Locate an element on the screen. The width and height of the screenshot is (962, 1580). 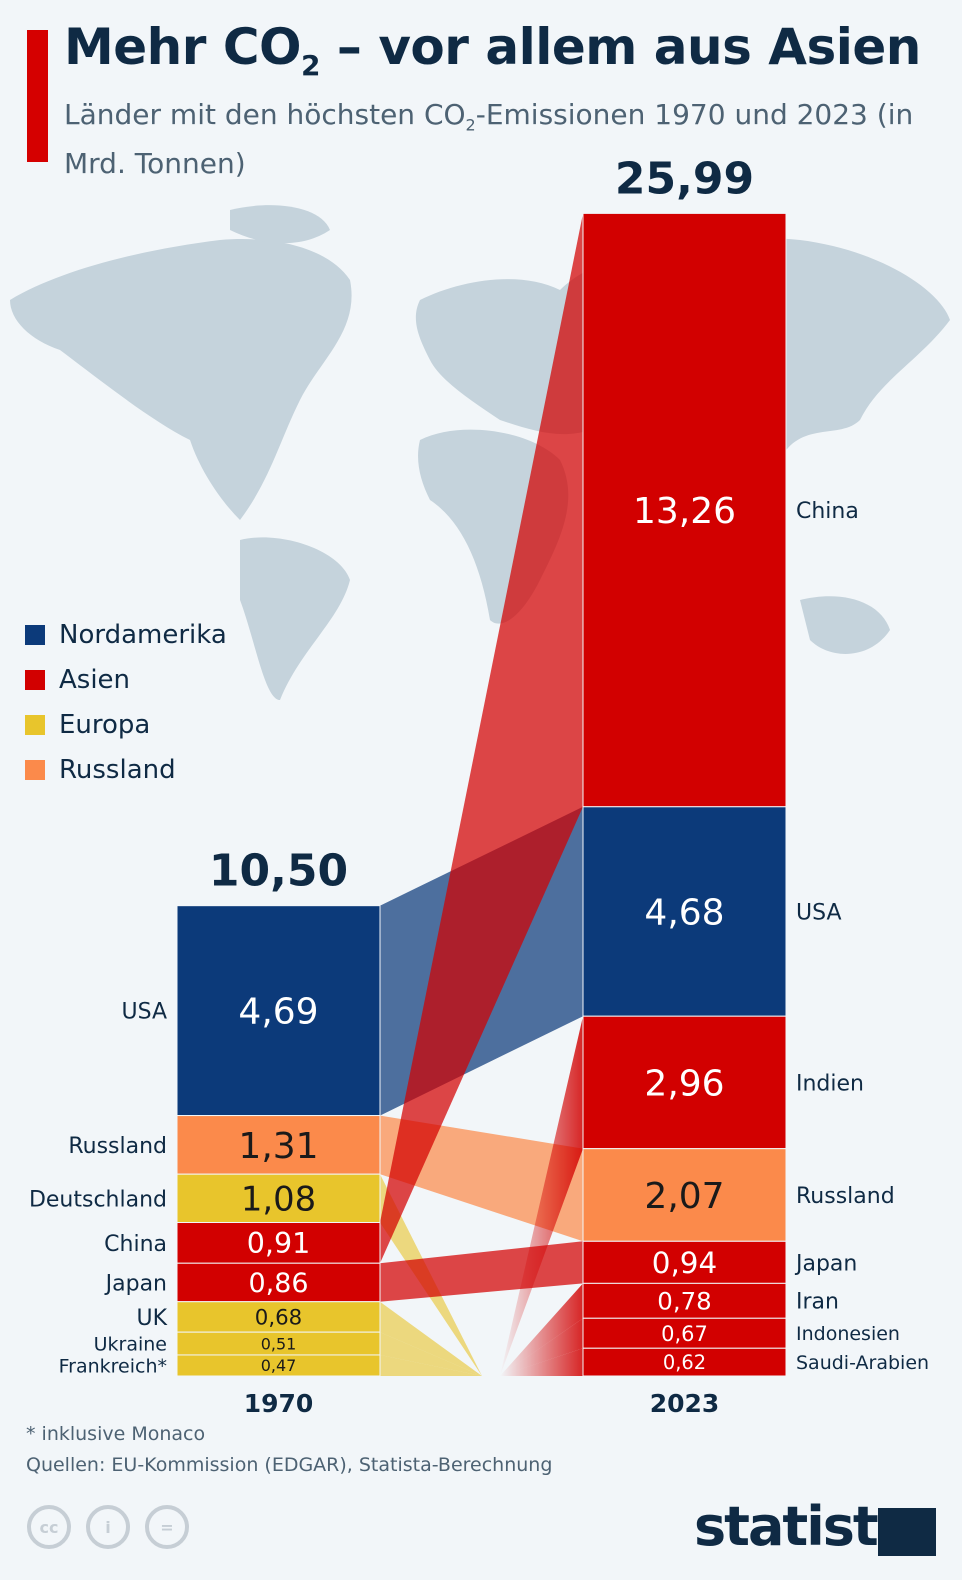
flow-out-uk is located at coordinates (431, 1338).